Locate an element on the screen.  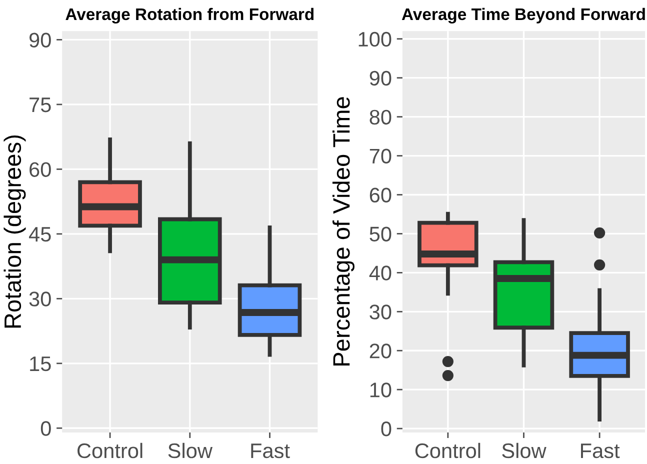
y-tick-label: 40 is located at coordinates (380, 273).